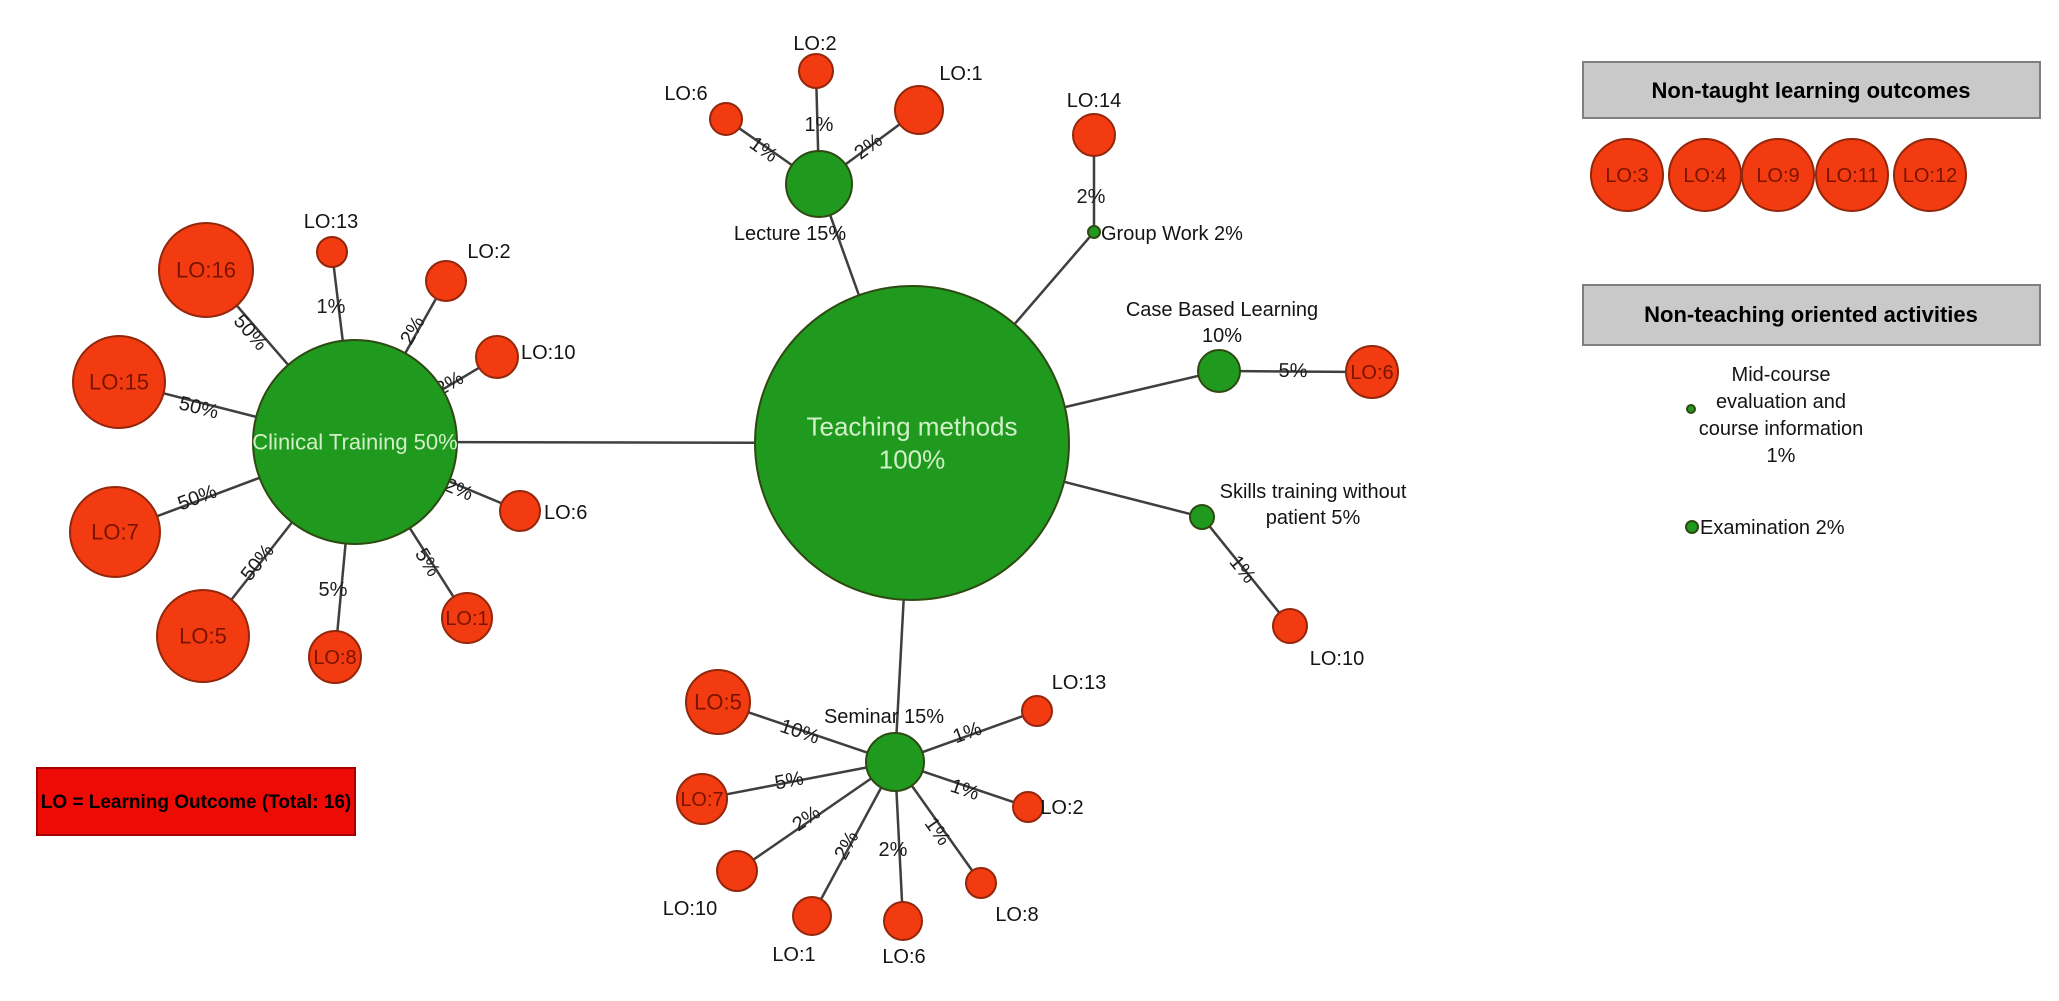 The height and width of the screenshot is (1001, 2059). Describe the element at coordinates (331, 222) in the screenshot. I see `node-label-ct-lo13: LO:13` at that location.